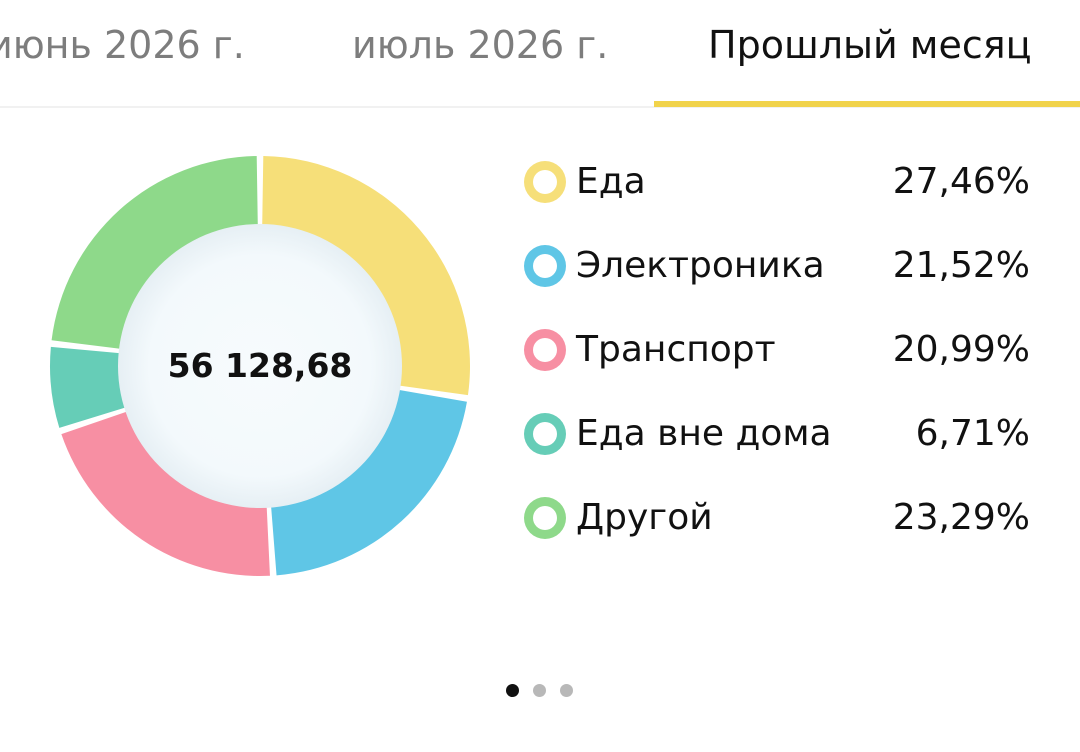  Describe the element at coordinates (88, 387) in the screenshot. I see `donut-slice-eating-out` at that location.